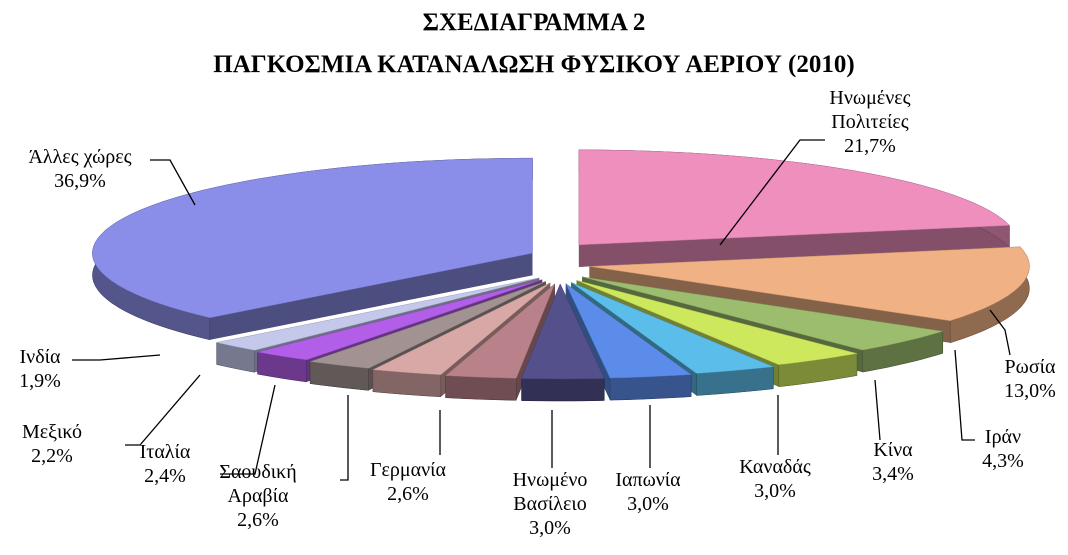 Image resolution: width=1068 pixels, height=555 pixels. I want to click on slice-name: Σαουδική Αραβία, so click(258, 484).